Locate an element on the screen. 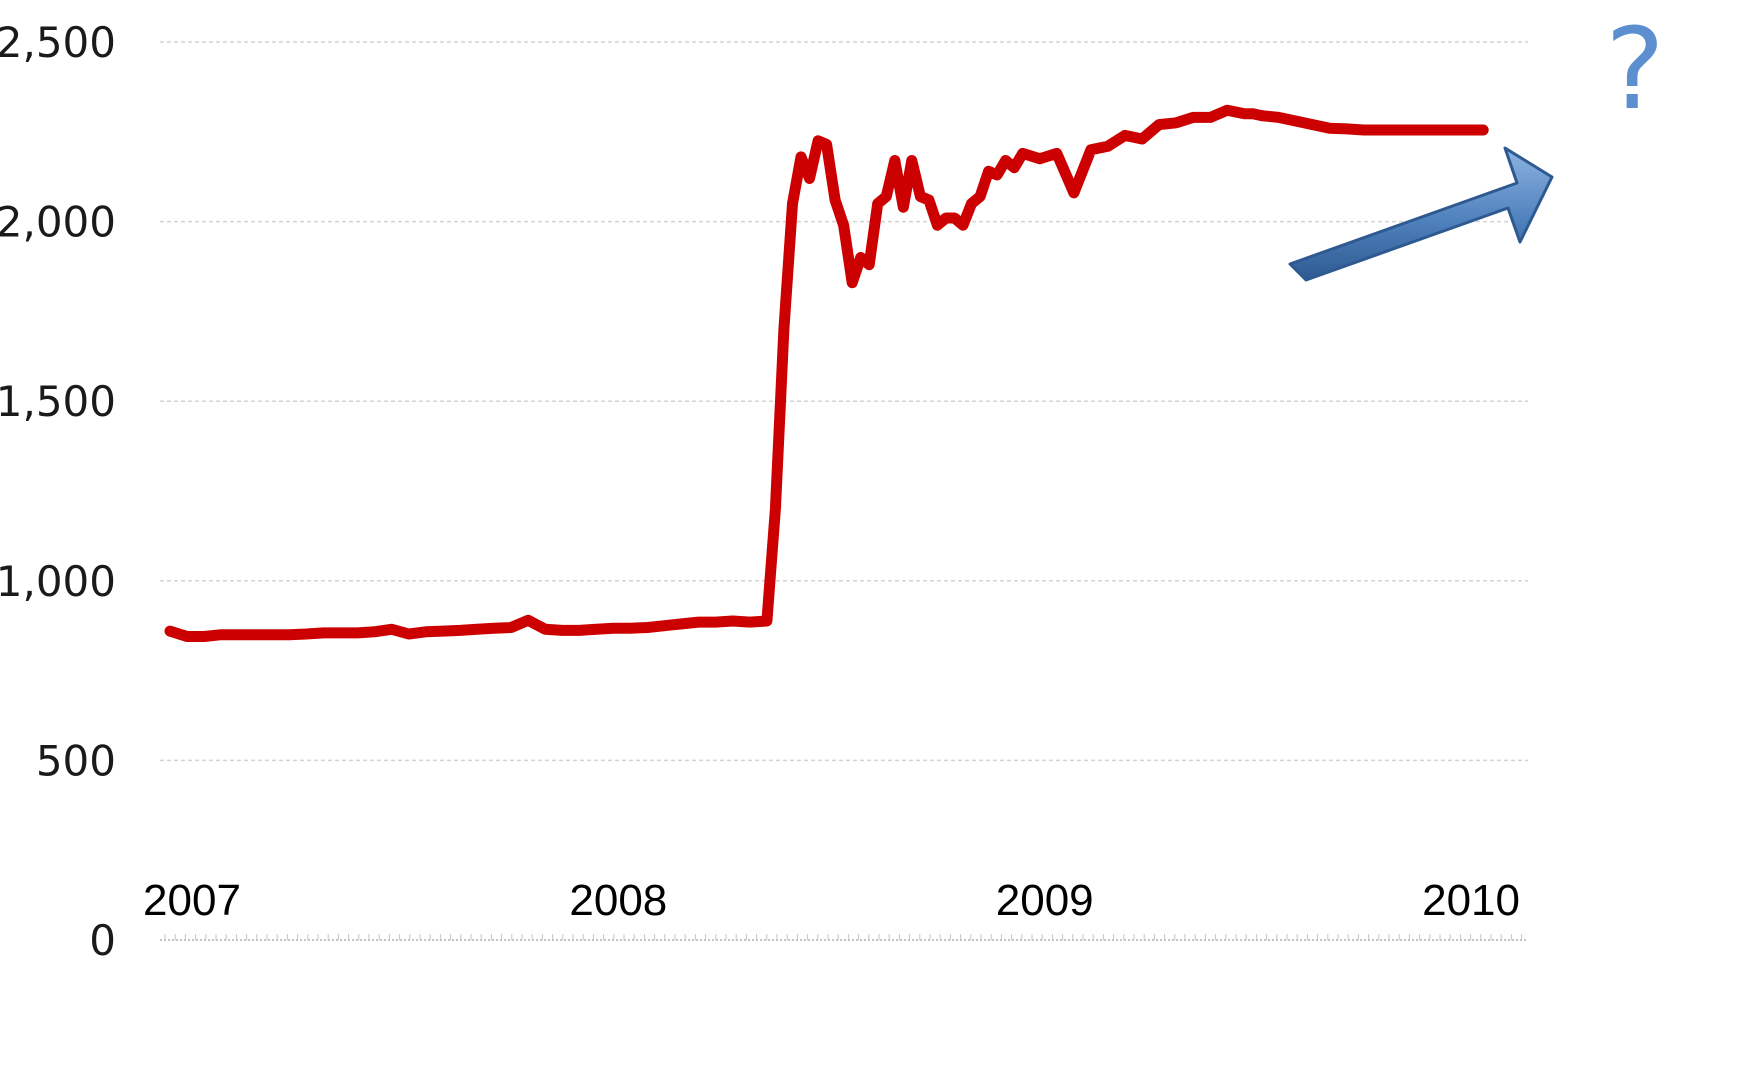 The width and height of the screenshot is (1758, 1073). x-tick-label: 2008 is located at coordinates (618, 900).